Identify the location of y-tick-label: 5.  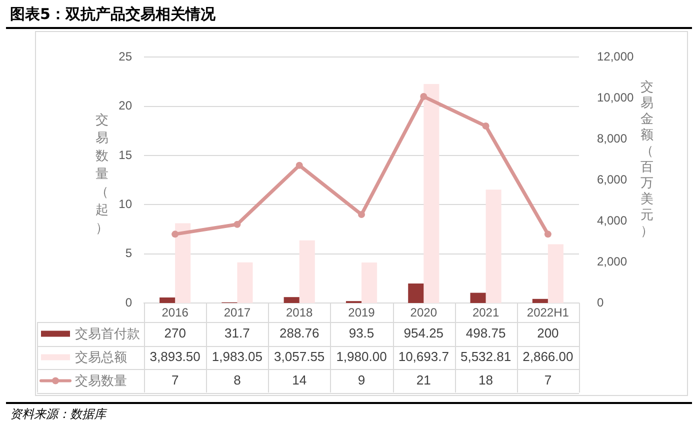
(128, 253).